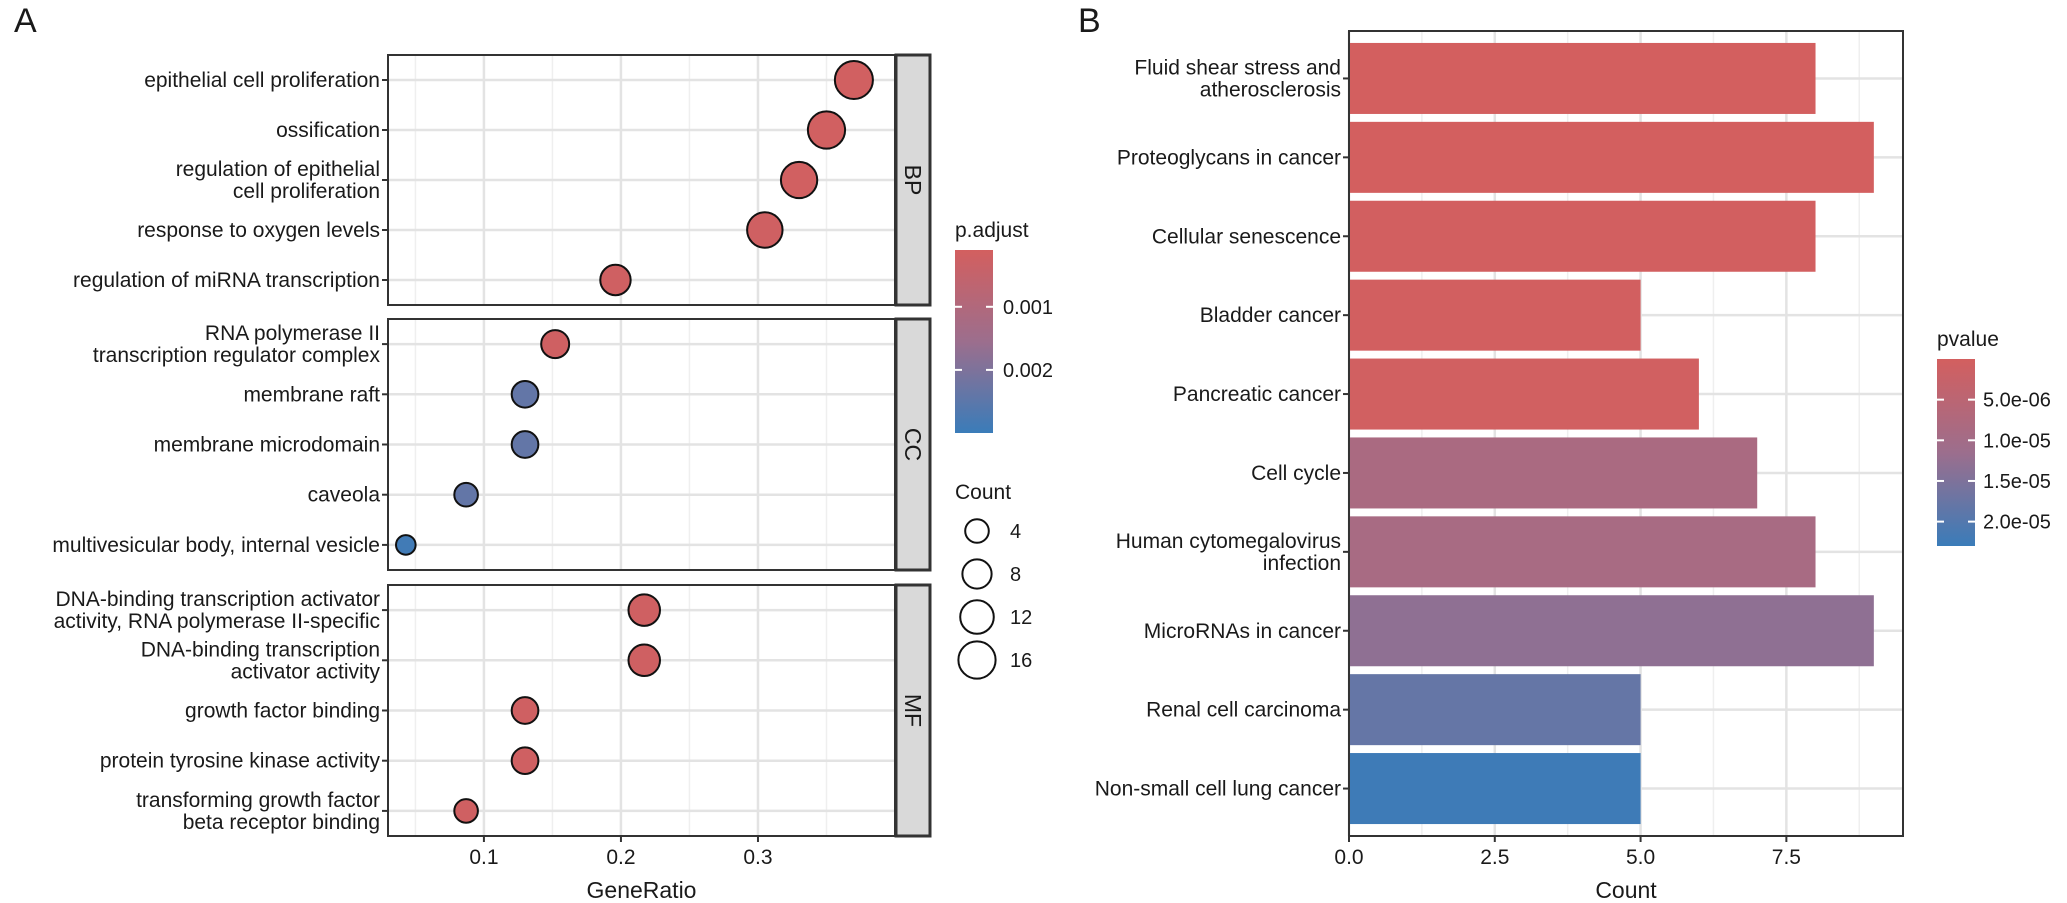 This screenshot has width=2067, height=903. Describe the element at coordinates (260, 649) in the screenshot. I see `term-label-mf-2-line-1: DNA-binding transcription` at that location.